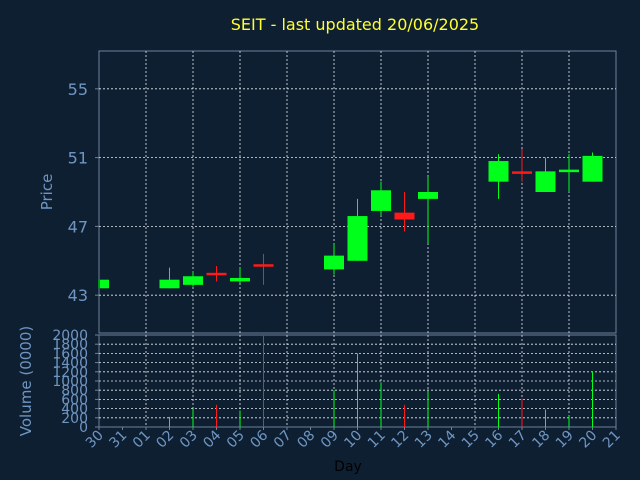 This screenshot has width=640, height=480. Describe the element at coordinates (70, 382) in the screenshot. I see `volume-tick-label: 1000` at that location.